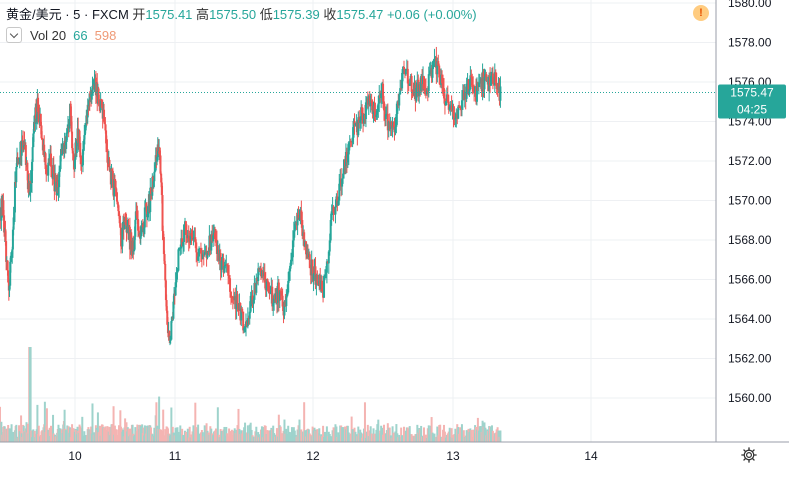 This screenshot has width=789, height=477. Describe the element at coordinates (251, 394) in the screenshot. I see `volume-bars` at that location.